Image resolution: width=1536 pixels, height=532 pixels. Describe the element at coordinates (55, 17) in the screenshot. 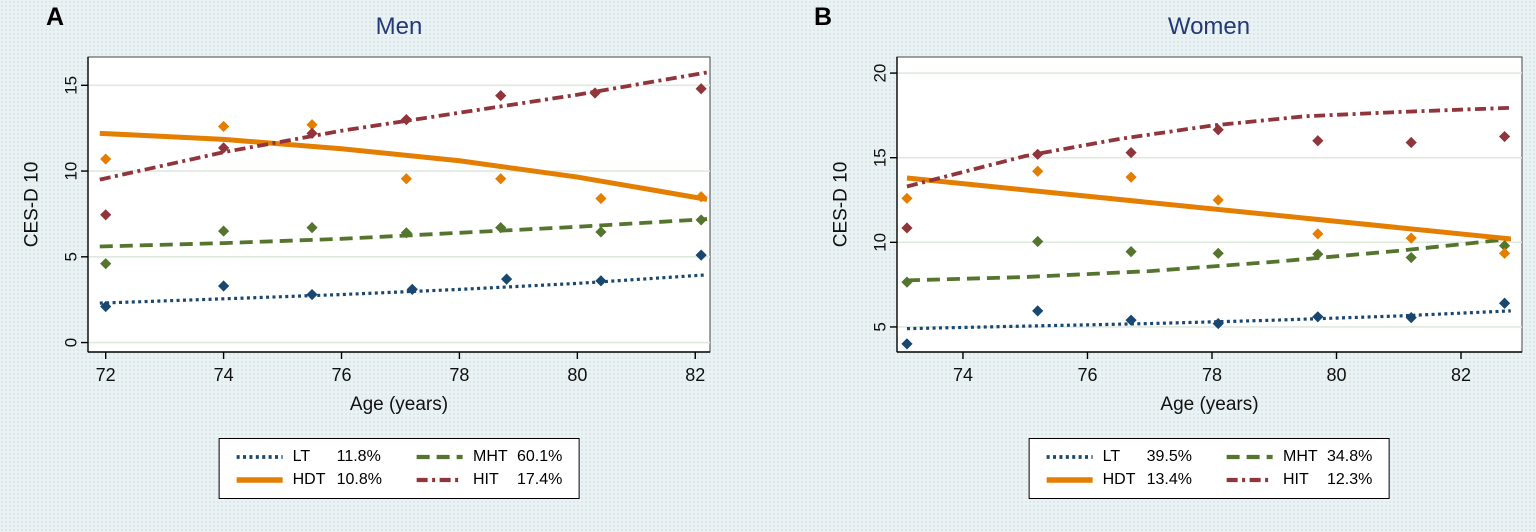

I see `panel-letter-a: A` at that location.